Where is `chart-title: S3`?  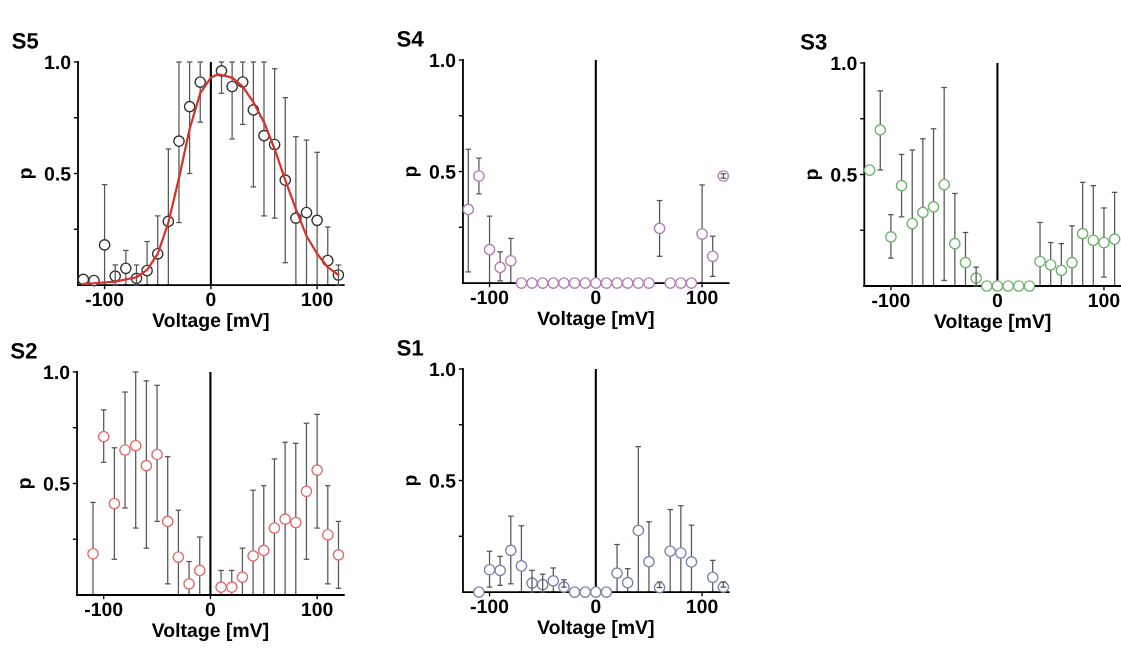 chart-title: S3 is located at coordinates (813, 41).